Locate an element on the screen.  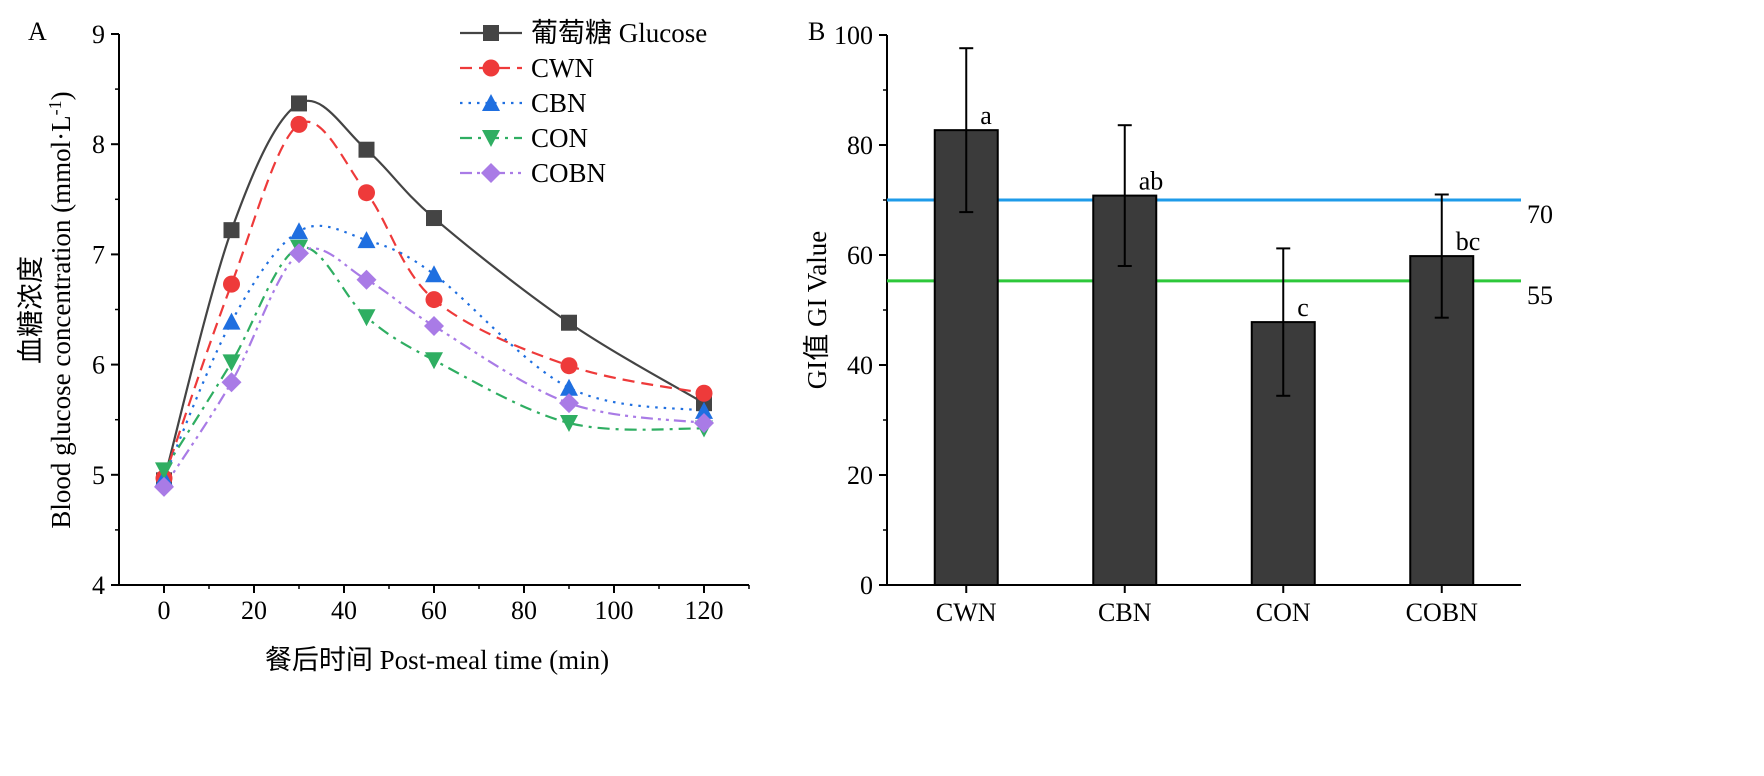
panel-a-x-axis-title: 餐后时间 Post-meal time (min) is located at coordinates (437, 660).